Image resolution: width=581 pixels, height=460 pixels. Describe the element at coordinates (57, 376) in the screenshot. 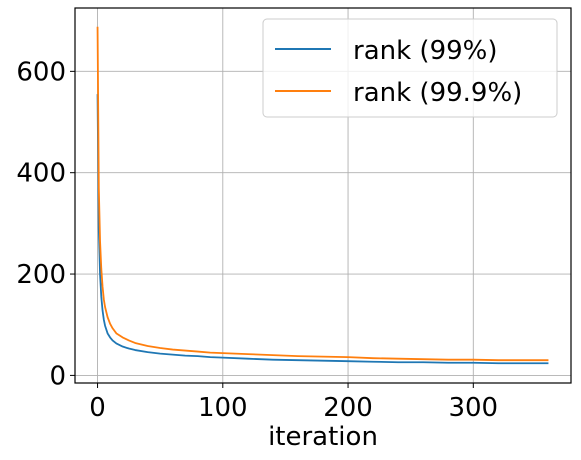

I see `y-tick-label: 0` at that location.